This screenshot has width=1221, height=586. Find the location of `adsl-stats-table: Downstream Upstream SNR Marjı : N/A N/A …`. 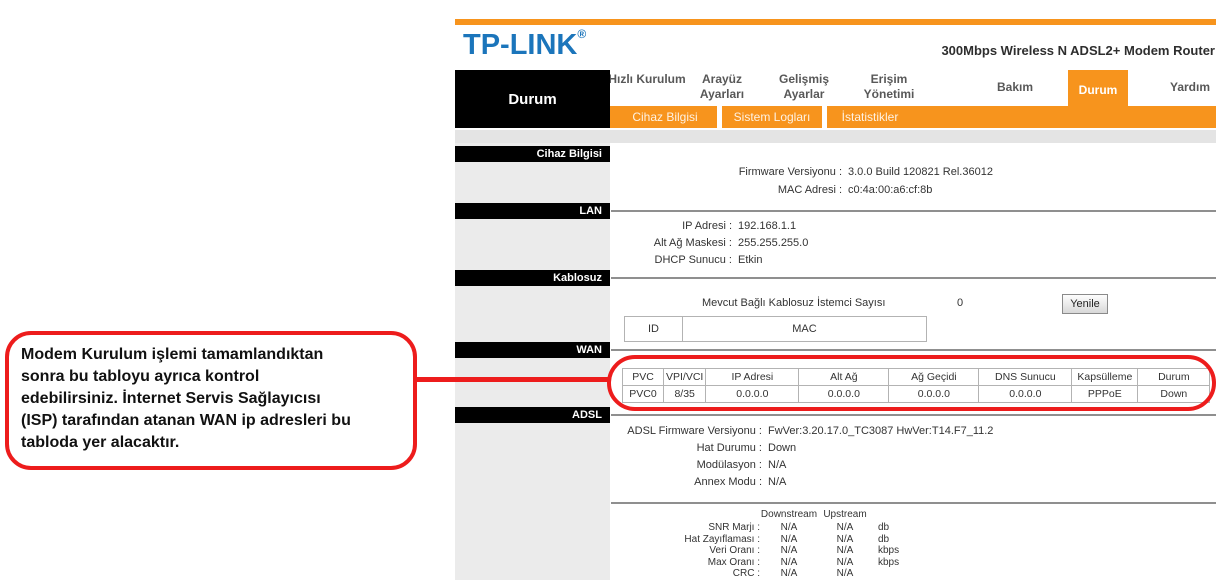

adsl-stats-table: Downstream Upstream SNR Marjı : N/A N/A … is located at coordinates (754, 544).